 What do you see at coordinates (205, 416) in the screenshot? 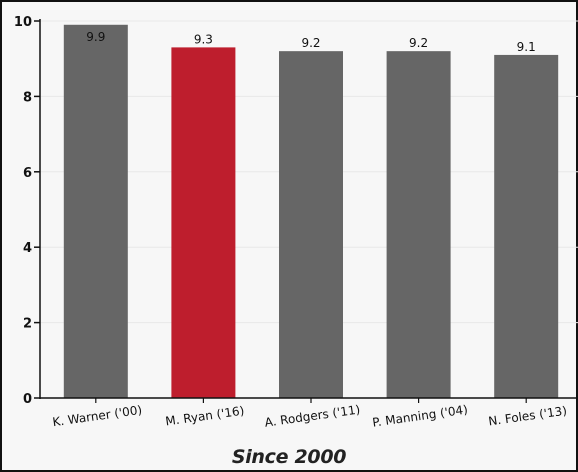
I see `x-tick-label: M. Ryan ('16)` at bounding box center [205, 416].